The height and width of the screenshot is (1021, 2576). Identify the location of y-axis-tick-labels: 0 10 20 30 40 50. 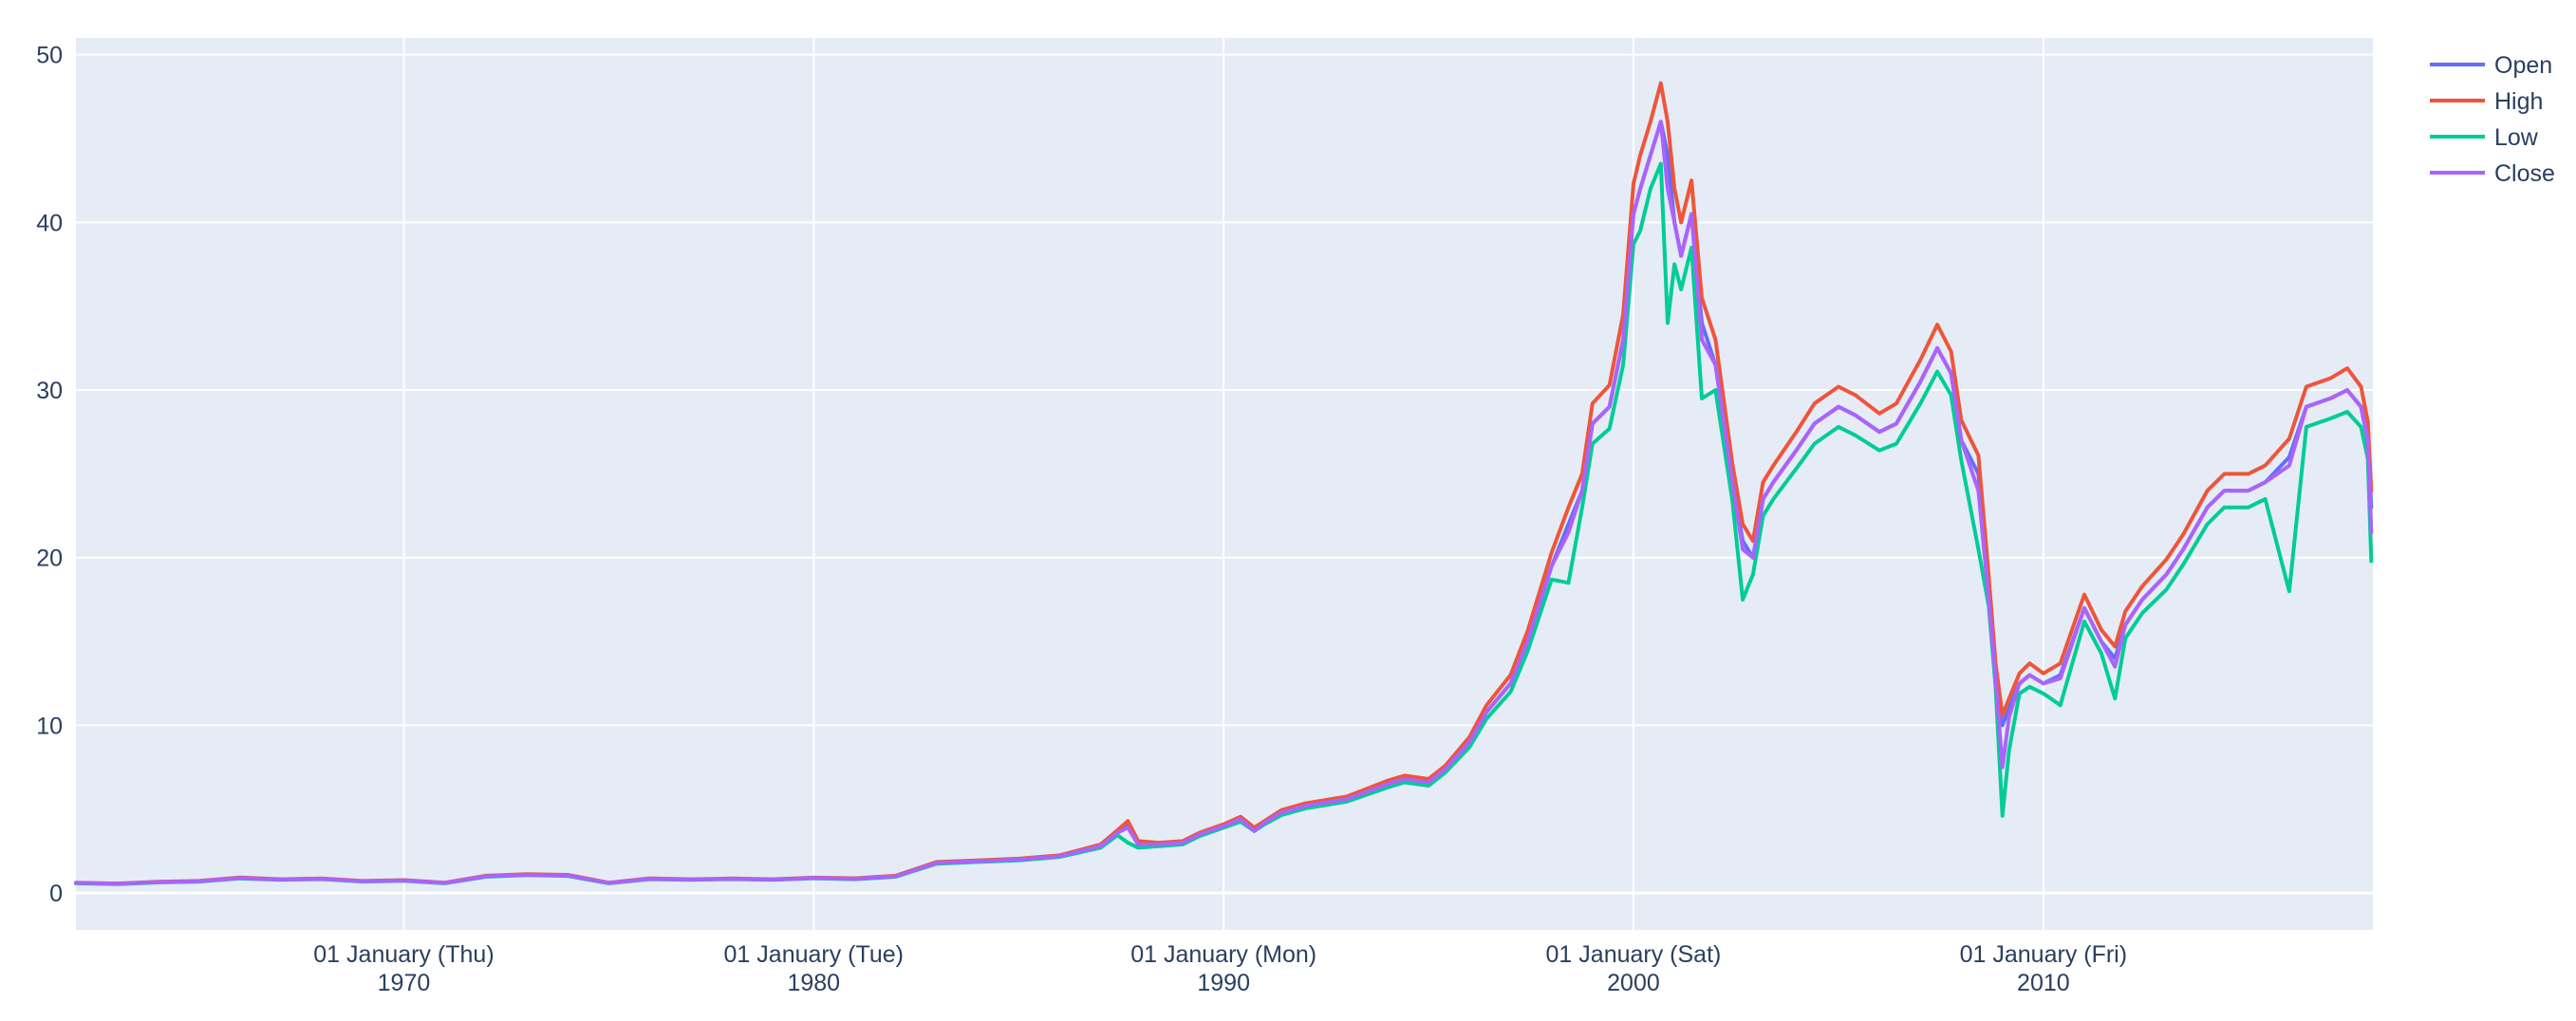
(49, 475).